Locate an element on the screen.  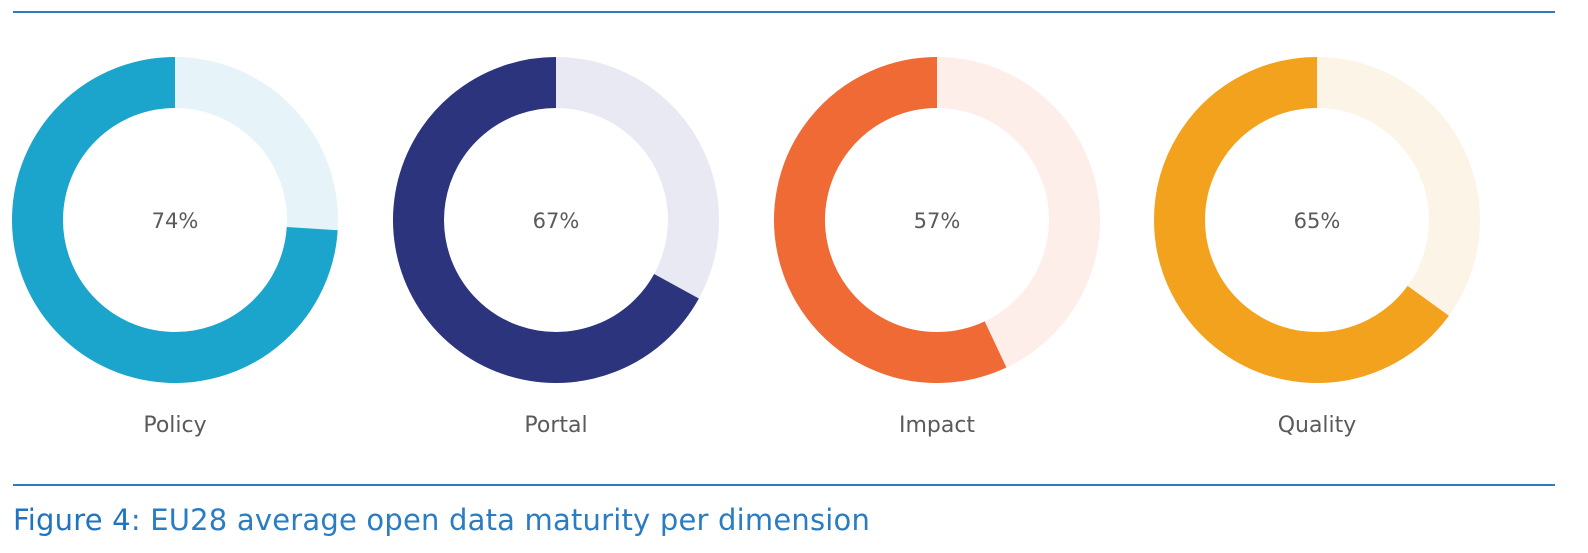
category-label-policy: Policy is located at coordinates (174, 425).